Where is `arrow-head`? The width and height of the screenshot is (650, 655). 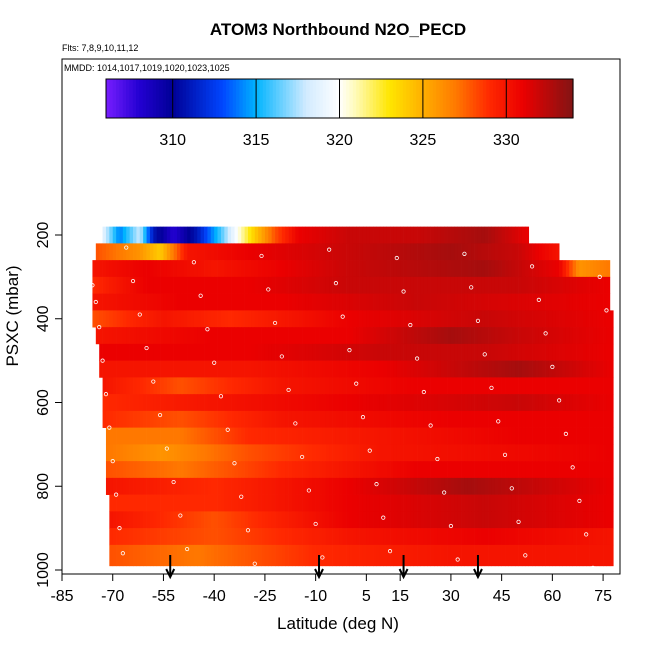 arrow-head is located at coordinates (403, 574).